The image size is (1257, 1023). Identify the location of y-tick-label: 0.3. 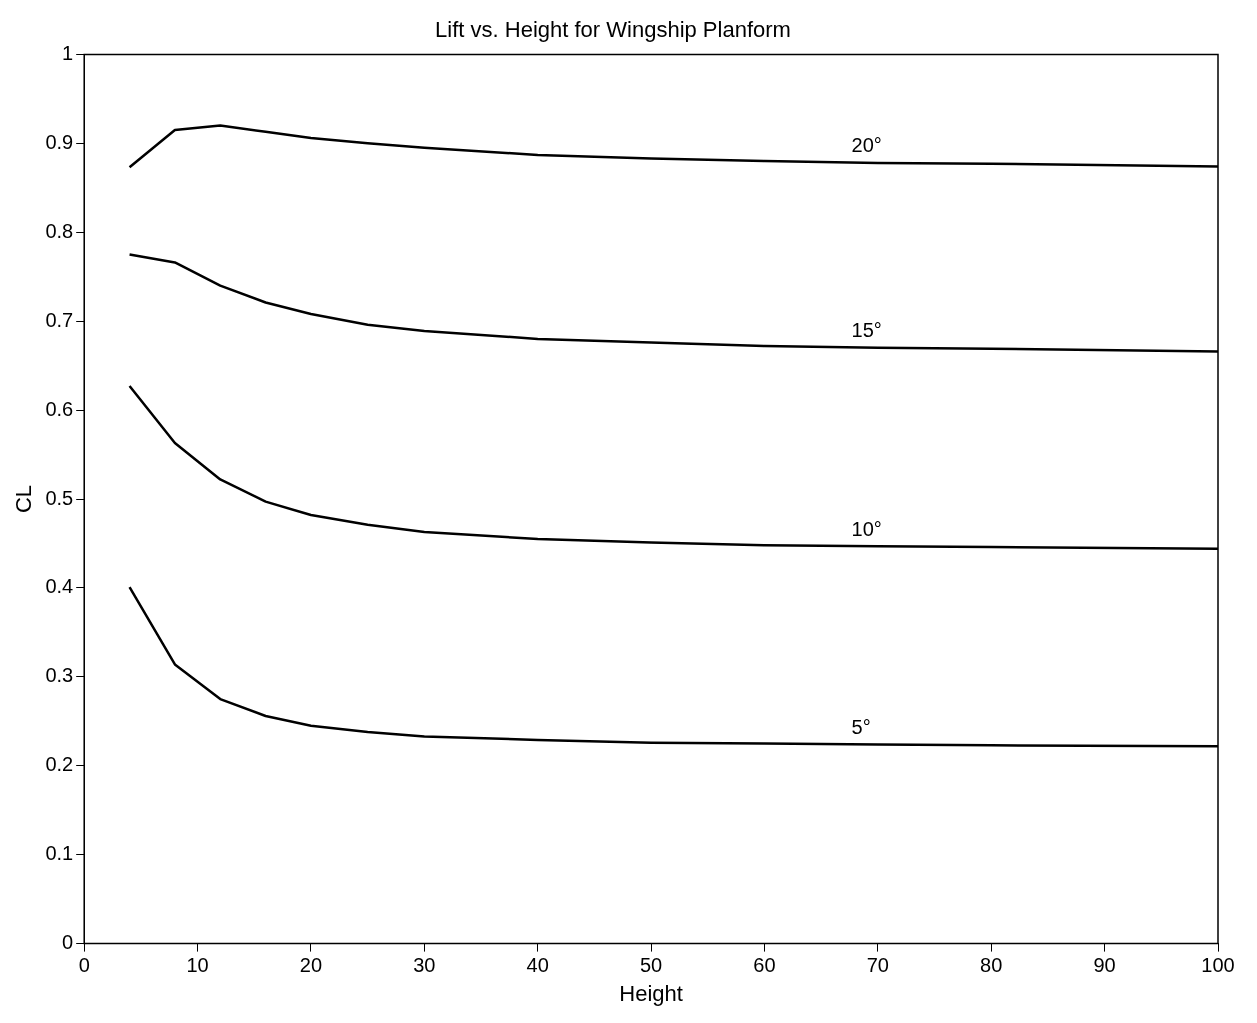
(59, 675).